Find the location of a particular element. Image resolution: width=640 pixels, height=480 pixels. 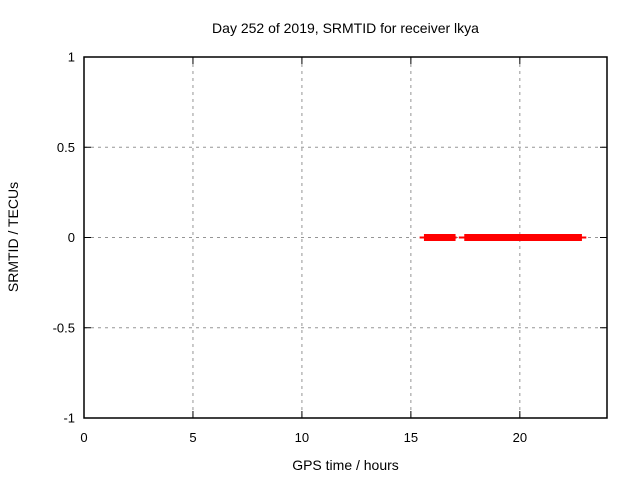

x-tick-label: 20 is located at coordinates (520, 437).